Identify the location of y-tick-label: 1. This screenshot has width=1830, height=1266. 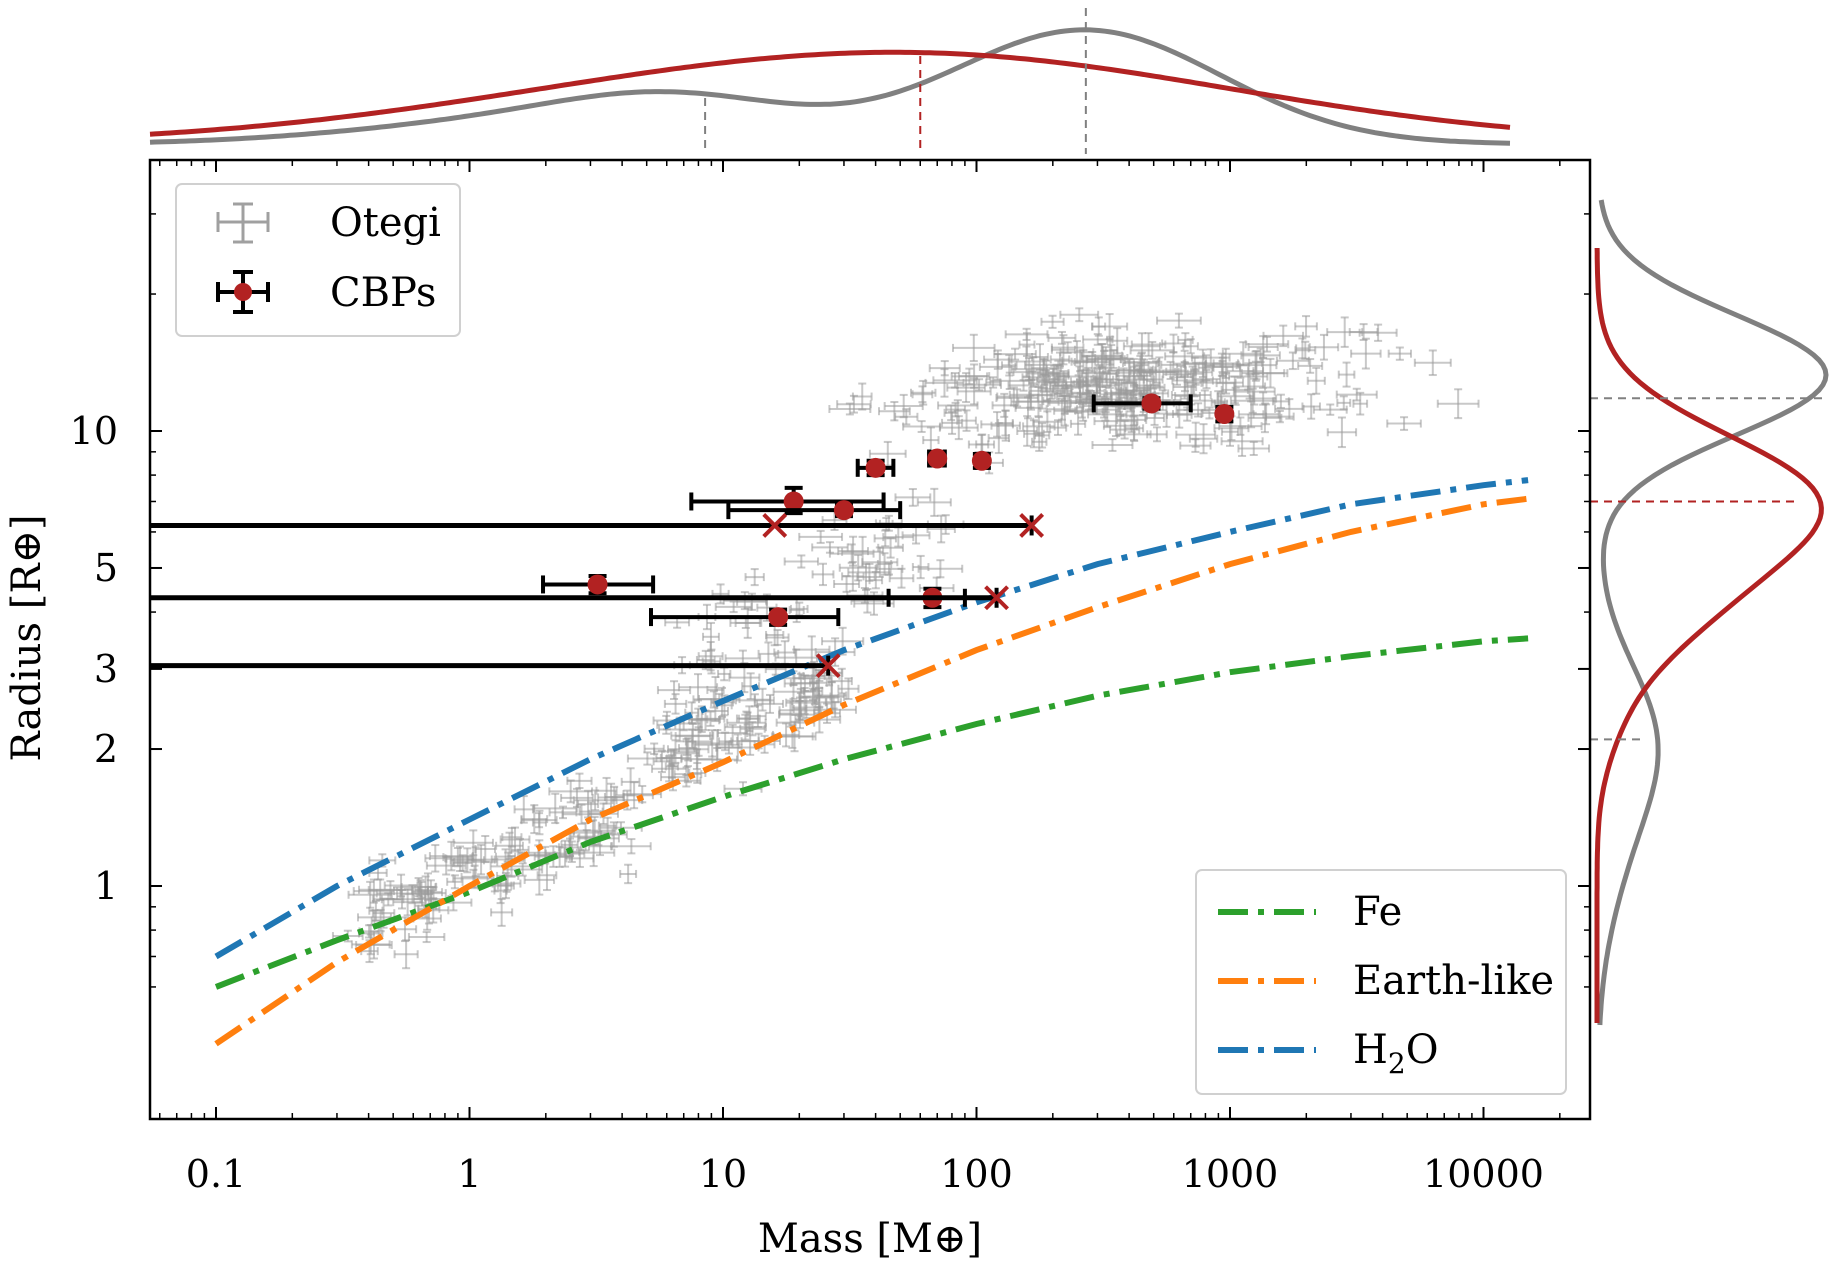
(106, 886).